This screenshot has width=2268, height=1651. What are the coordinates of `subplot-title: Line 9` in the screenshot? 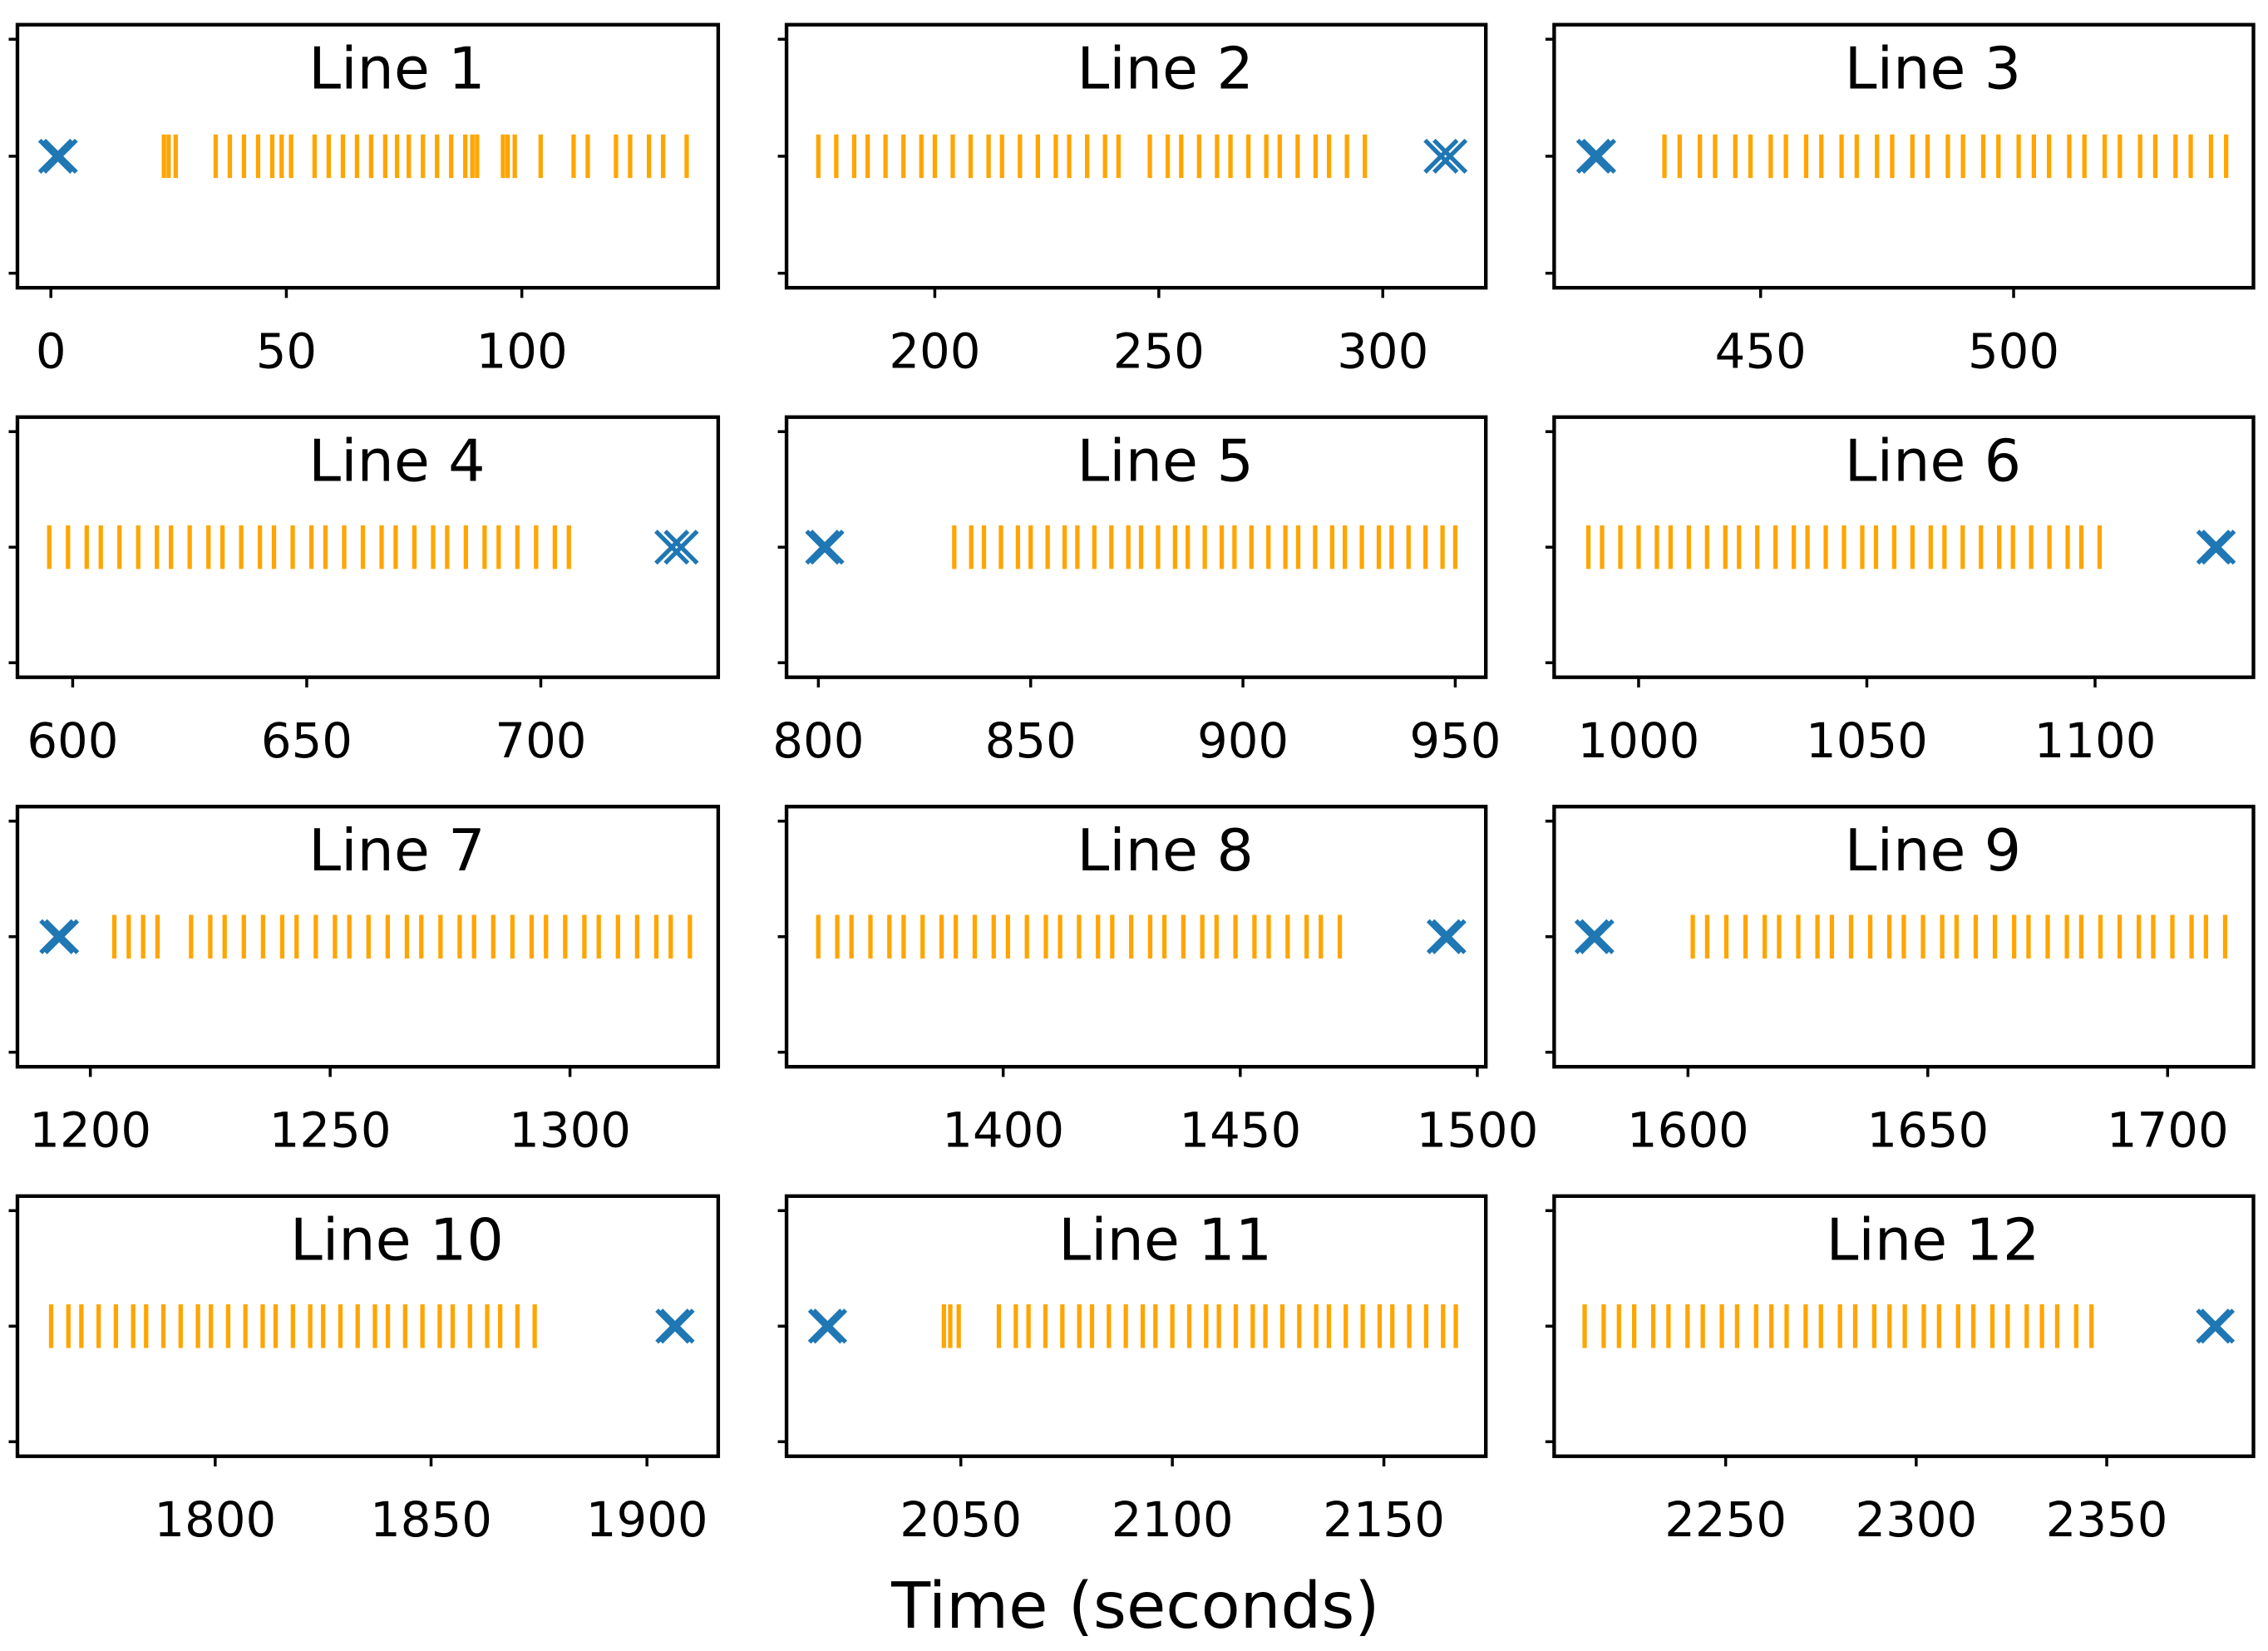 It's located at (1933, 851).